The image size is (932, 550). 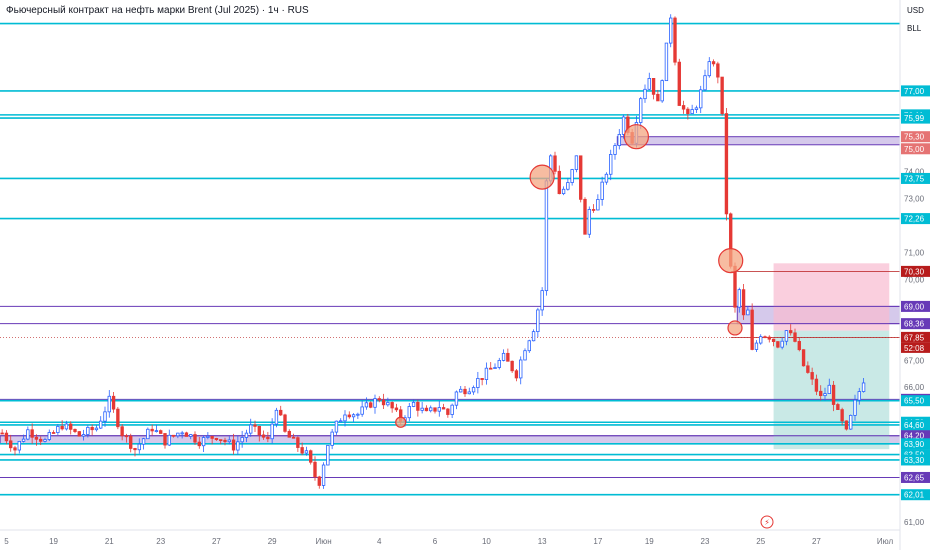 I want to click on level-label-bg, so click(x=915, y=91).